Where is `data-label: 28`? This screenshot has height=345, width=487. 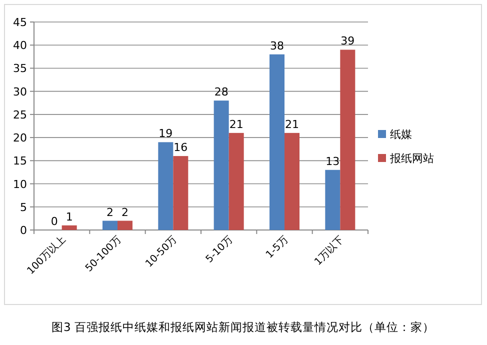 data-label: 28 is located at coordinates (221, 92).